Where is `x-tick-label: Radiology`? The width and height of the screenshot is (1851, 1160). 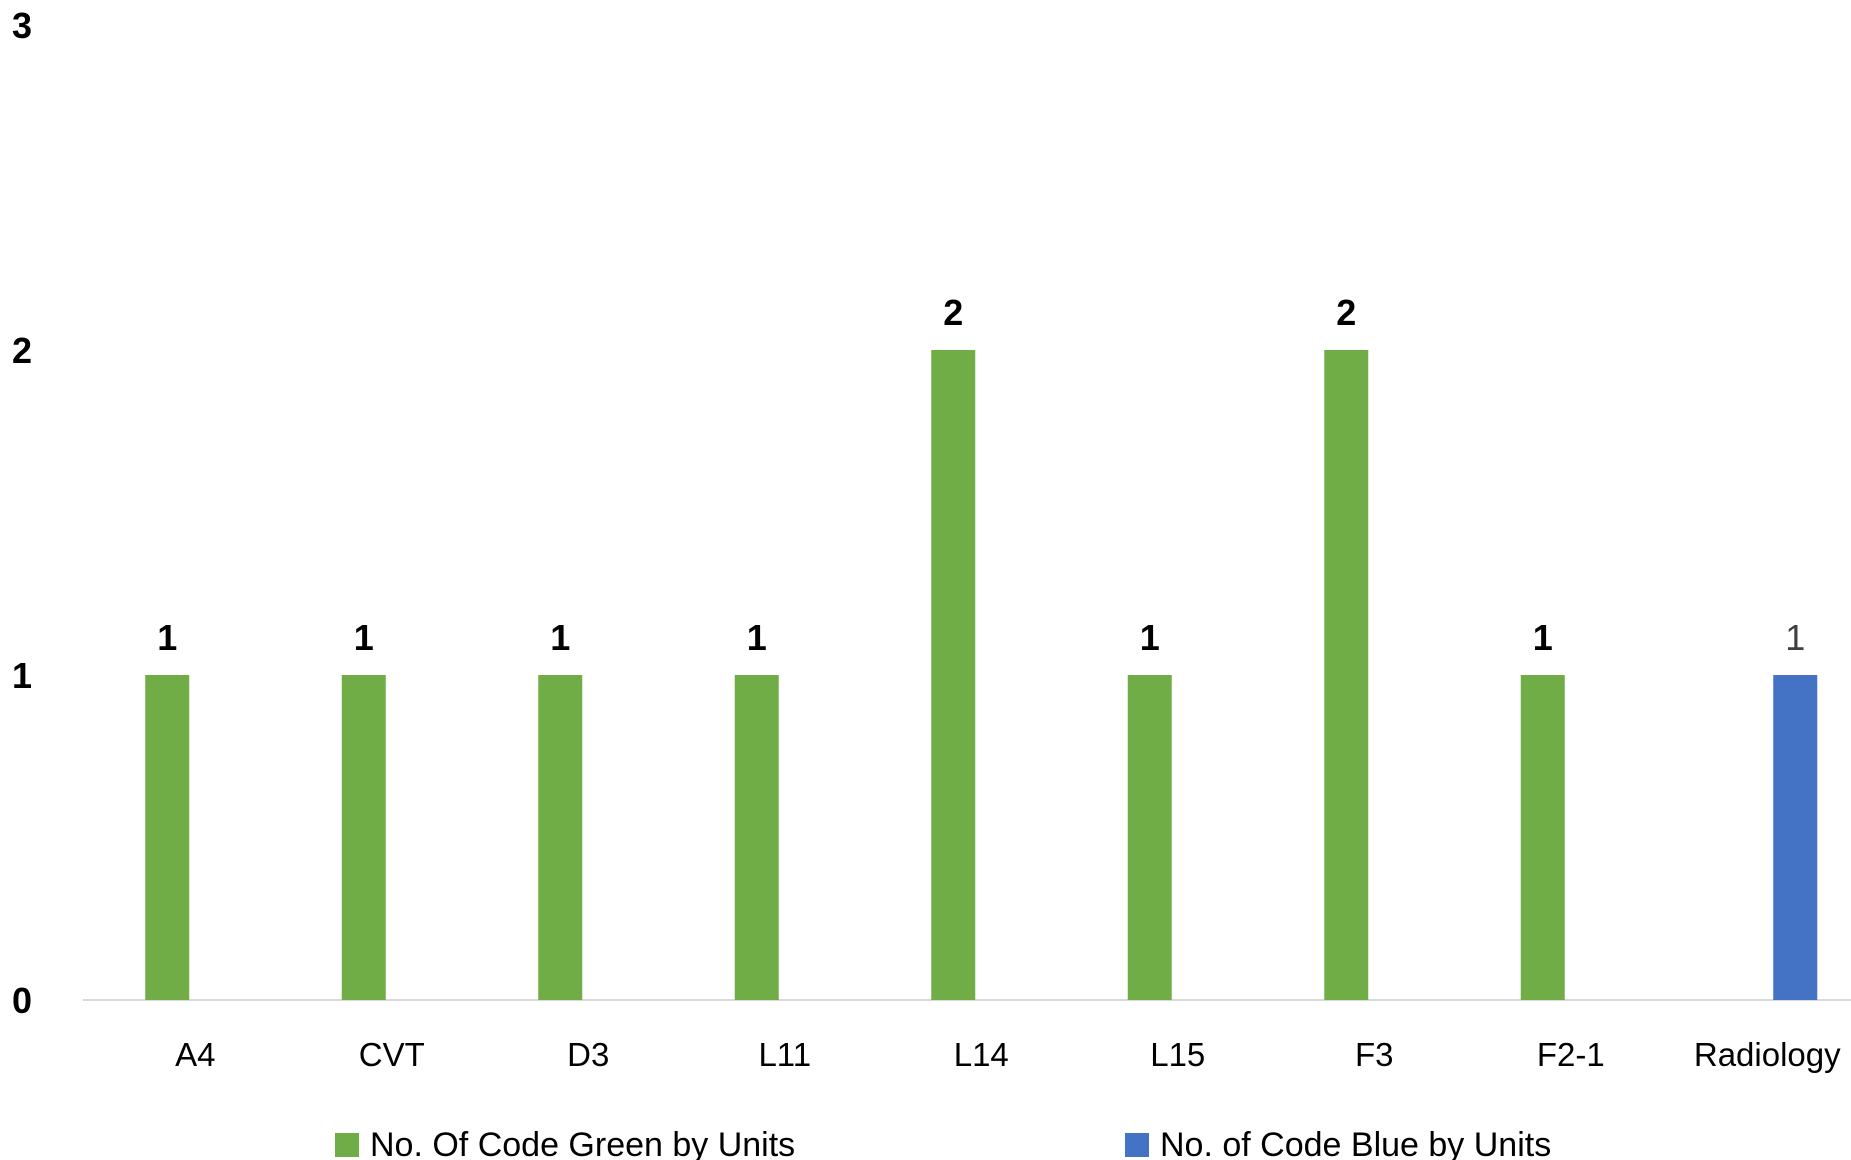 x-tick-label: Radiology is located at coordinates (1767, 1054).